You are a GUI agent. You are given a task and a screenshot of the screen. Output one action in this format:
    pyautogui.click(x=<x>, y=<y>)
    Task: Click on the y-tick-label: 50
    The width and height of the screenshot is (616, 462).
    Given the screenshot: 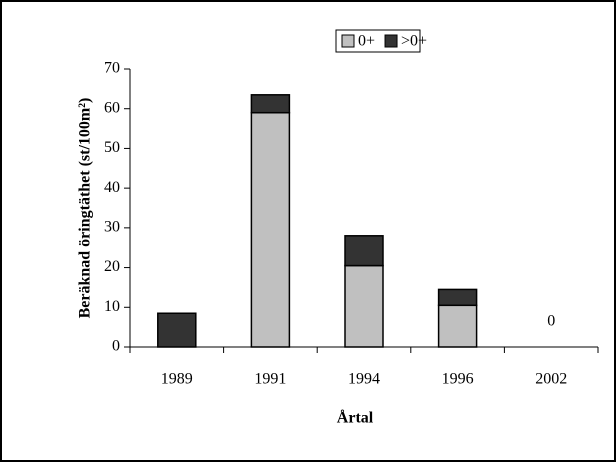 What is the action you would take?
    pyautogui.click(x=112, y=147)
    